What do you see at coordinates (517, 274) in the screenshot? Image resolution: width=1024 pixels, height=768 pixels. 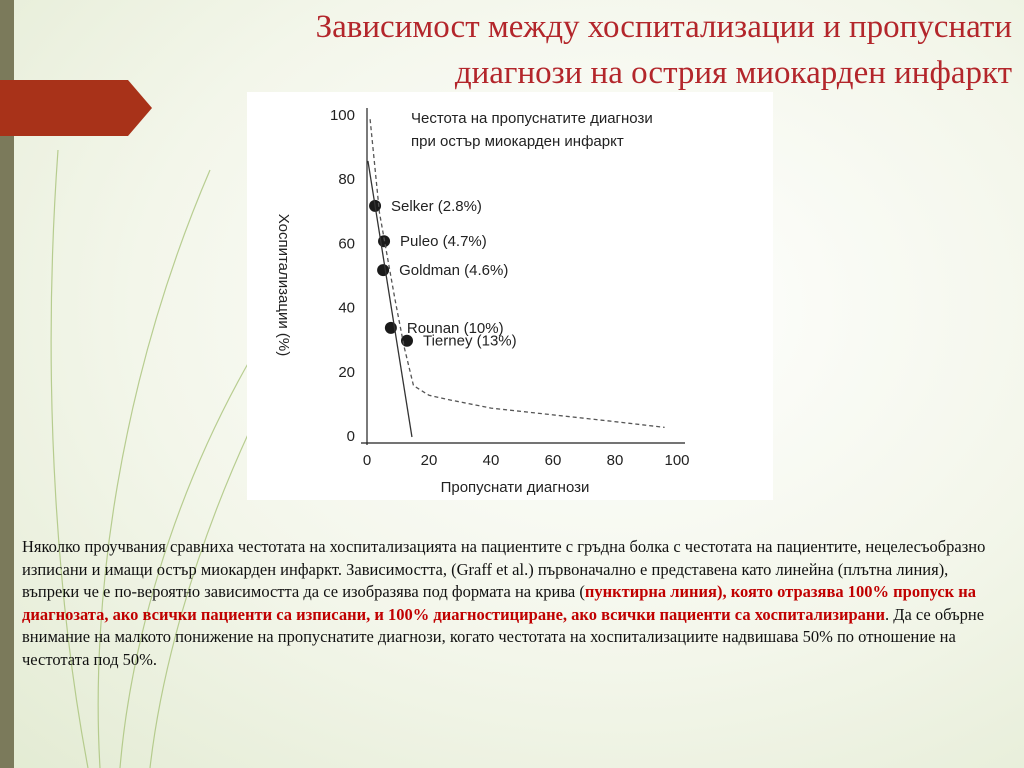 I see `dashed-curve` at bounding box center [517, 274].